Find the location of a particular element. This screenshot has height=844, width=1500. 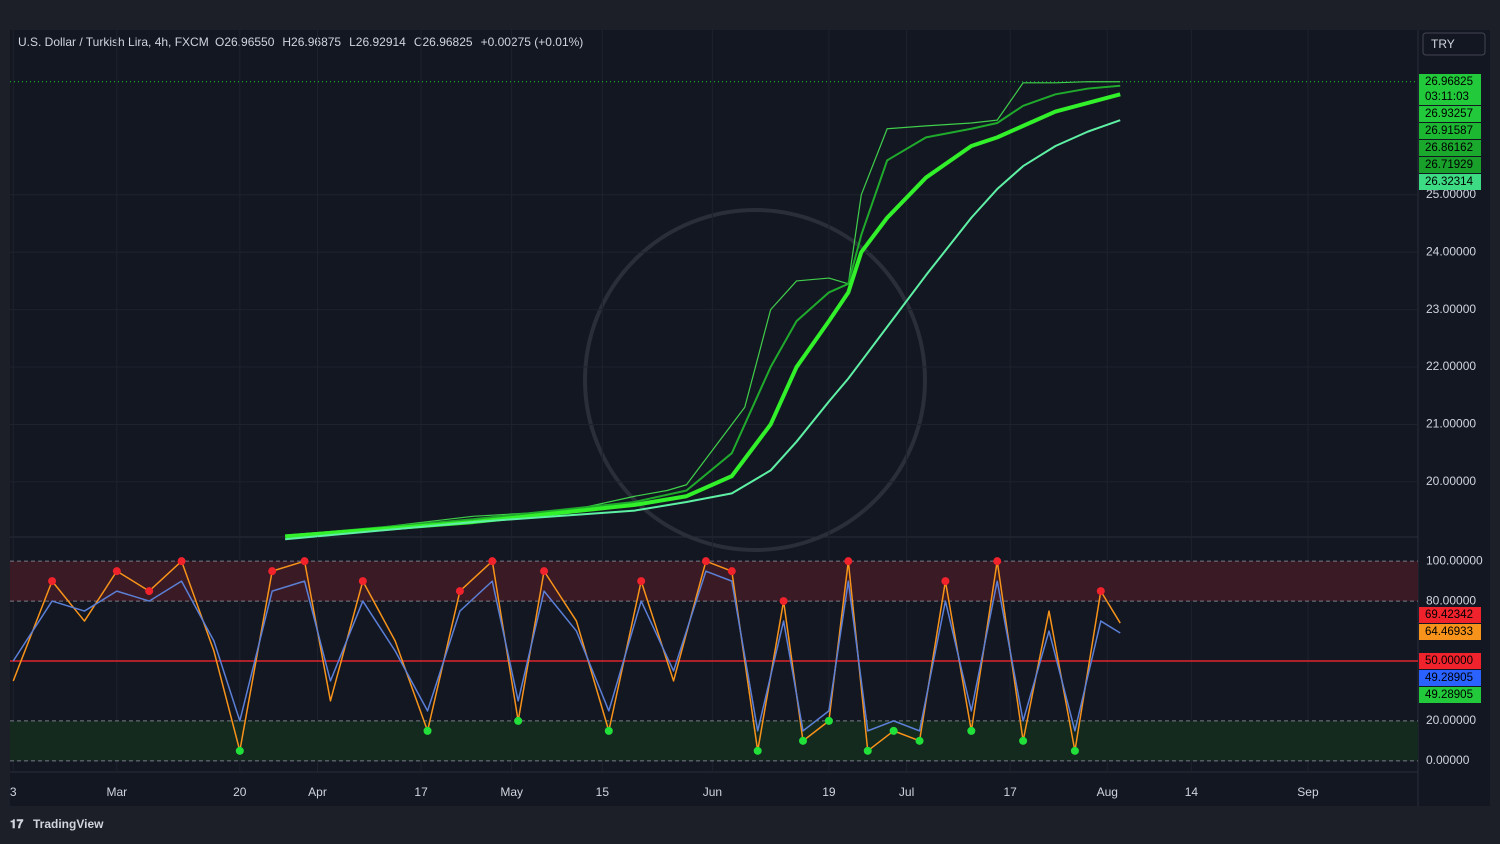

brand-logo: 𝟏𝟕 is located at coordinates (17, 824).